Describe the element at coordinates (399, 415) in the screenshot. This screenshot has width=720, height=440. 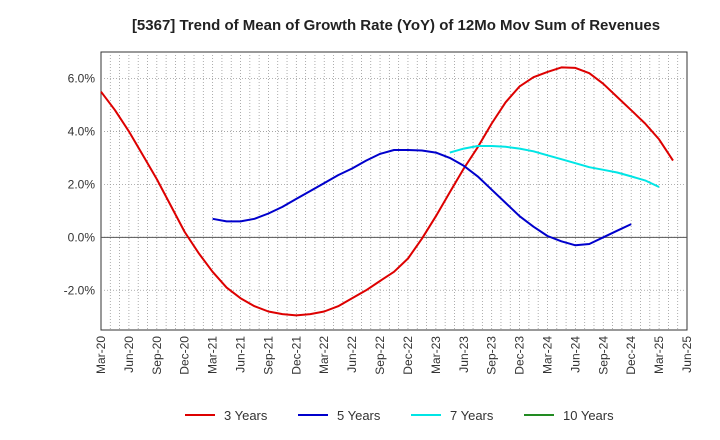
I see `legend: 3 Years 5 Years 7 Years 10 Years` at that location.